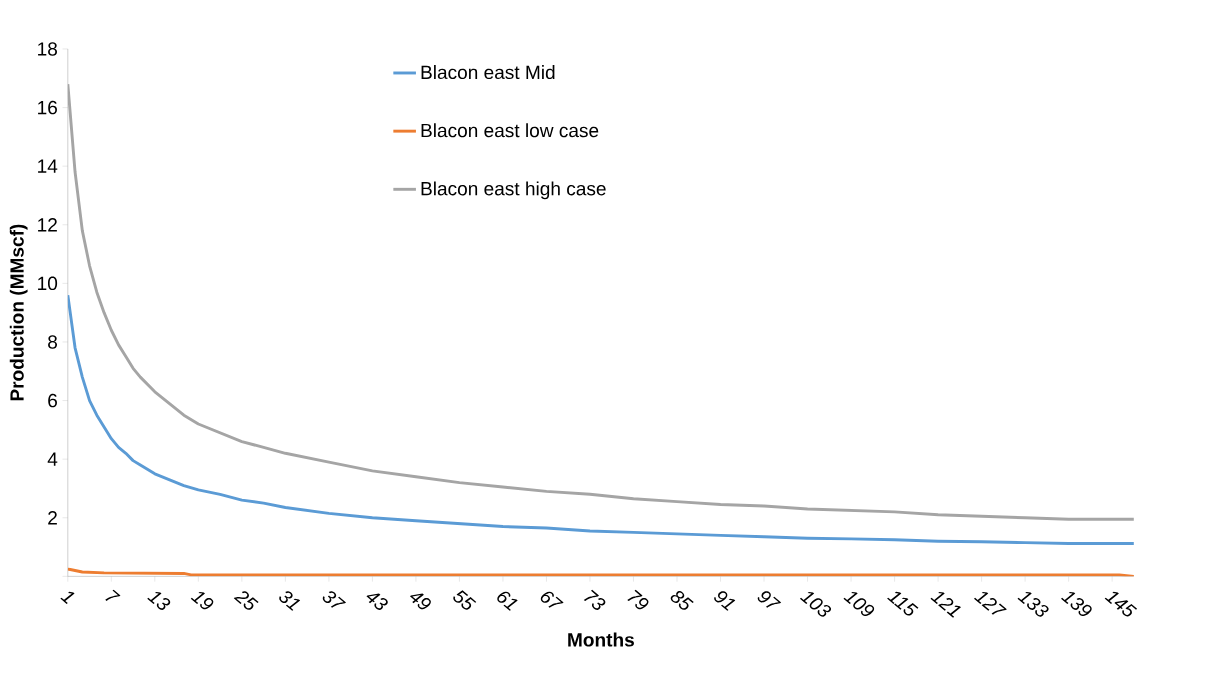 This screenshot has height=682, width=1213. I want to click on legend-label: Blacon east high case, so click(513, 190).